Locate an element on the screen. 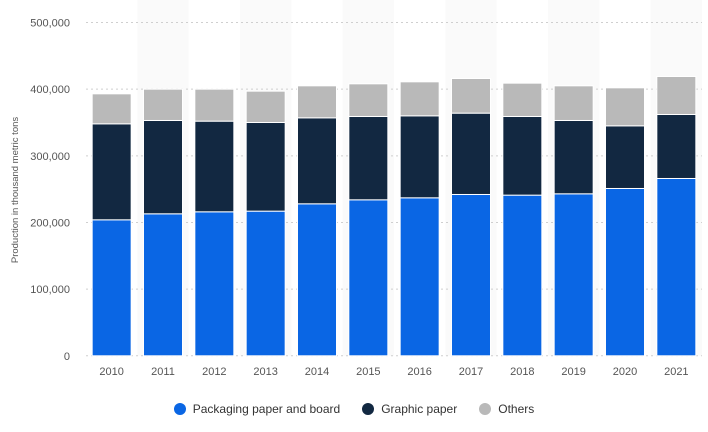 The height and width of the screenshot is (432, 708). bar-others-2017 is located at coordinates (471, 95).